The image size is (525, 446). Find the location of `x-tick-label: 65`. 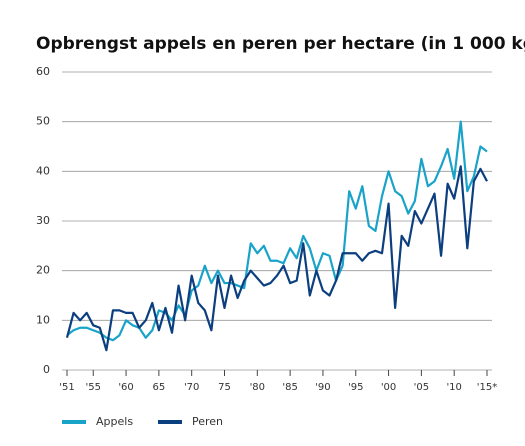

x-tick-label: 65 is located at coordinates (159, 387).